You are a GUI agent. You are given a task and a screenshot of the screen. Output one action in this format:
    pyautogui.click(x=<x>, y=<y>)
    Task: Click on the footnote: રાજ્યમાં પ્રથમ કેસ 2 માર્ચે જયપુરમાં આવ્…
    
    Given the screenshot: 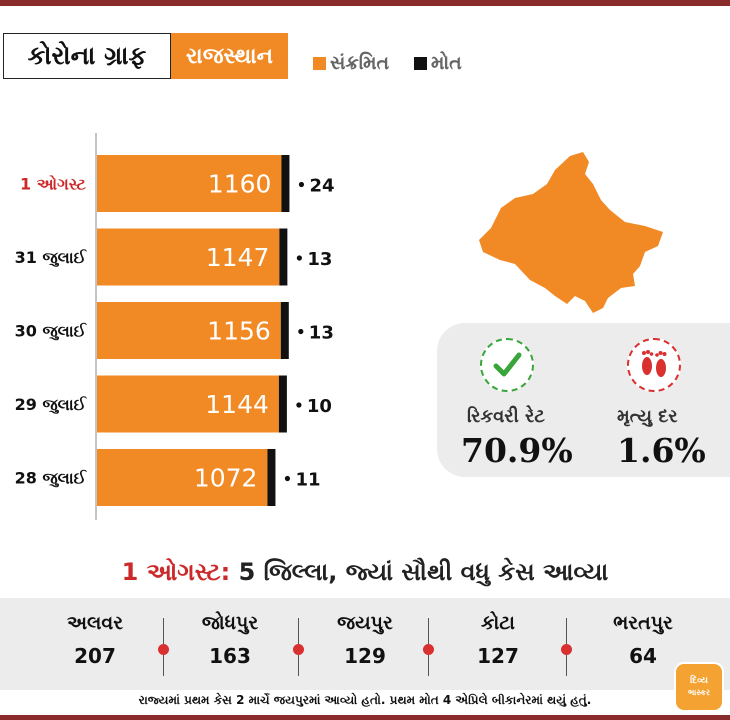 What is the action you would take?
    pyautogui.click(x=365, y=700)
    